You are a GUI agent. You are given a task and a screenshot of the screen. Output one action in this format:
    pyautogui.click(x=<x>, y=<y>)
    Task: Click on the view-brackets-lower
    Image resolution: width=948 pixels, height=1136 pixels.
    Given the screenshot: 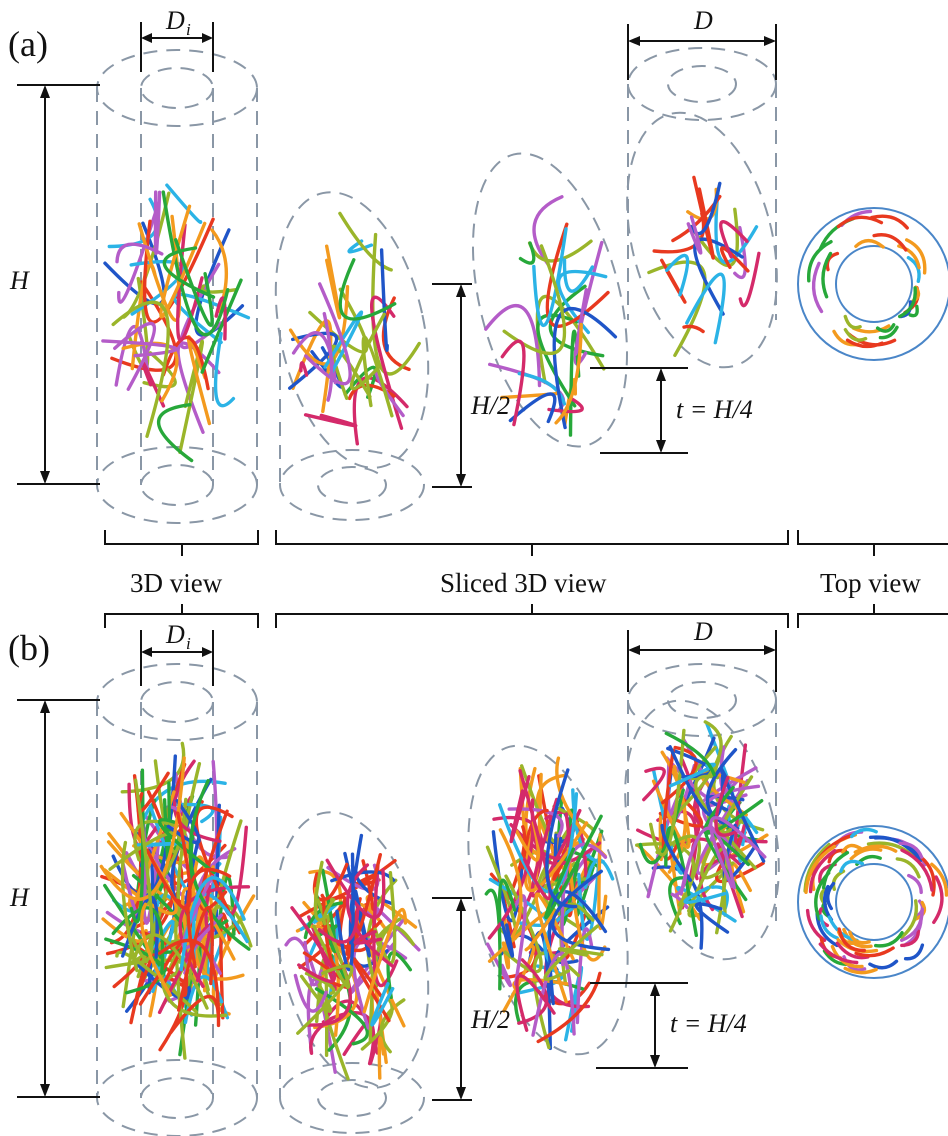 What is the action you would take?
    pyautogui.click(x=526, y=616)
    